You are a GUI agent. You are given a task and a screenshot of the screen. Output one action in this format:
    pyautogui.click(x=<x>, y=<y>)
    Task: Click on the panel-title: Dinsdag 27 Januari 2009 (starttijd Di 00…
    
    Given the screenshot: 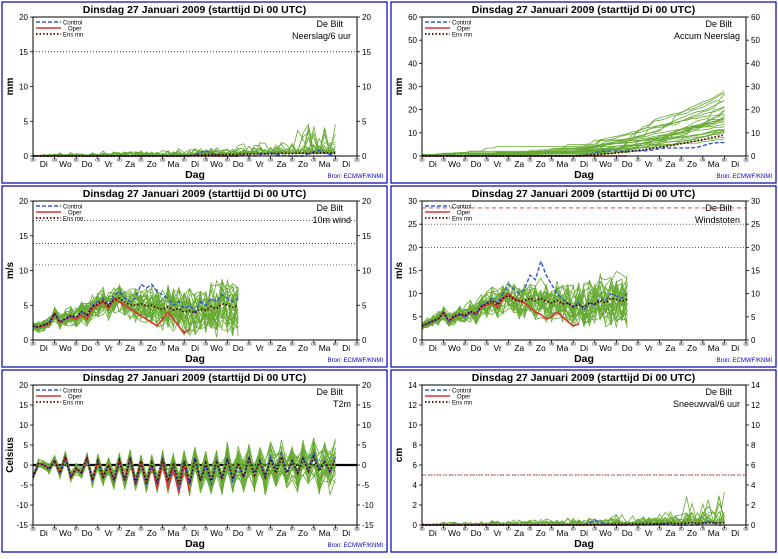 What is the action you would take?
    pyautogui.click(x=583, y=10)
    